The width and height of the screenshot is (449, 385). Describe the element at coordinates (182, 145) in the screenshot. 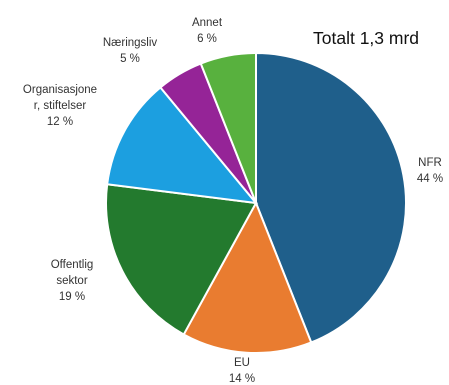

I see `pie-slice-organisasjoner-stiftelser` at that location.